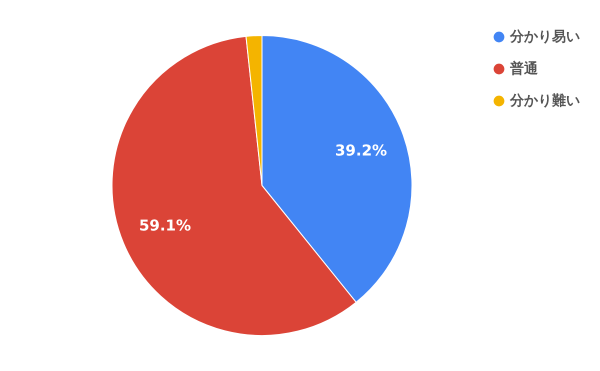  Describe the element at coordinates (544, 37) in the screenshot. I see `legend-label: 分かり易い` at that location.